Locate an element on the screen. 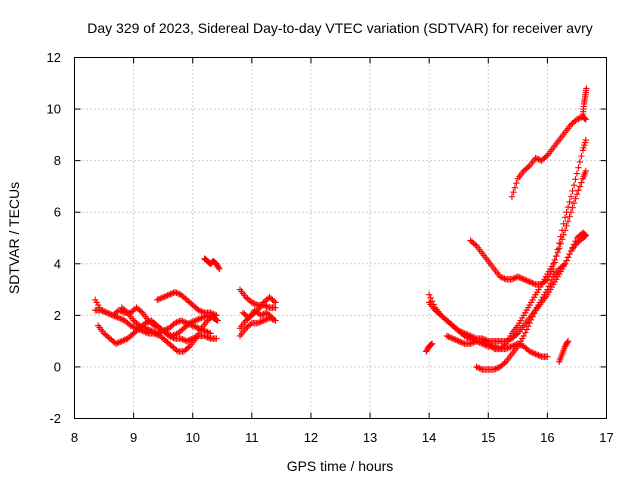 This screenshot has width=640, height=480. y-tick-label: 10 is located at coordinates (54, 109).